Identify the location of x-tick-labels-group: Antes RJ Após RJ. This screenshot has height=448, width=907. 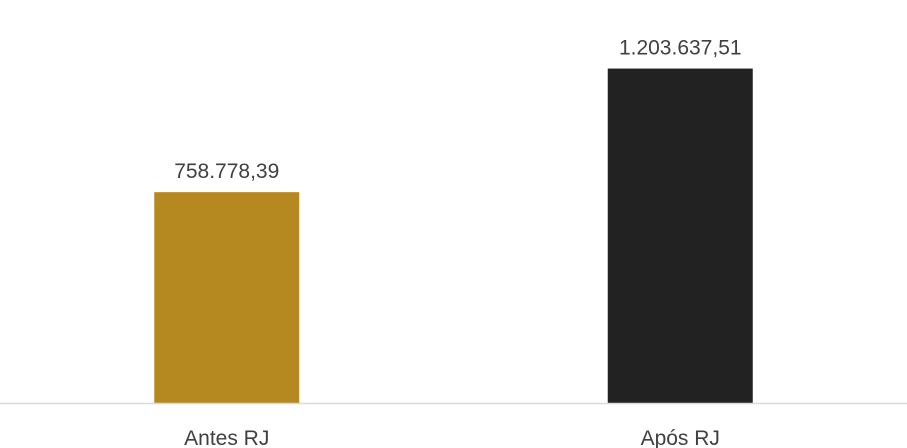
(452, 437).